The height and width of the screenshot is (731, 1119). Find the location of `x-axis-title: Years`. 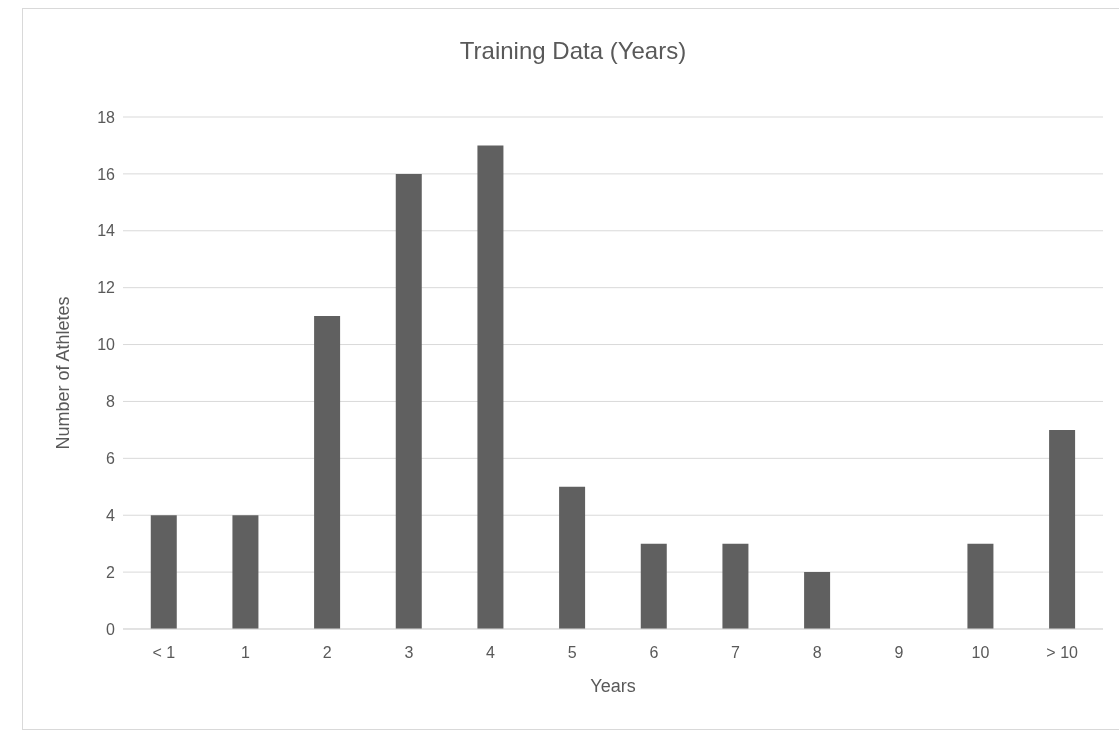

x-axis-title: Years is located at coordinates (613, 685).